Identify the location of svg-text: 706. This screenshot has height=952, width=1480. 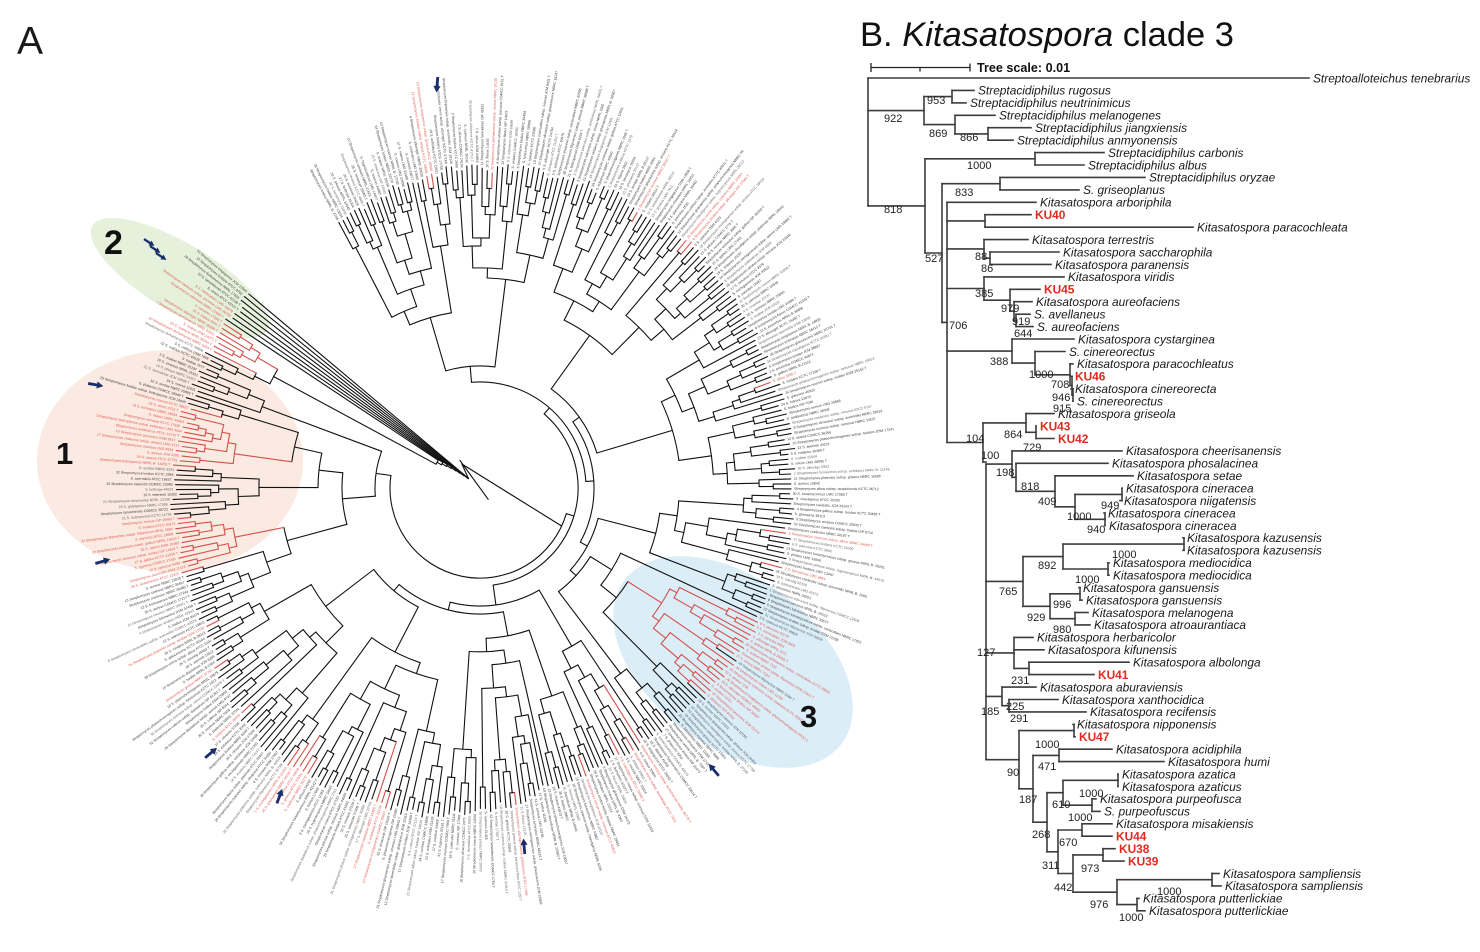
(958, 326).